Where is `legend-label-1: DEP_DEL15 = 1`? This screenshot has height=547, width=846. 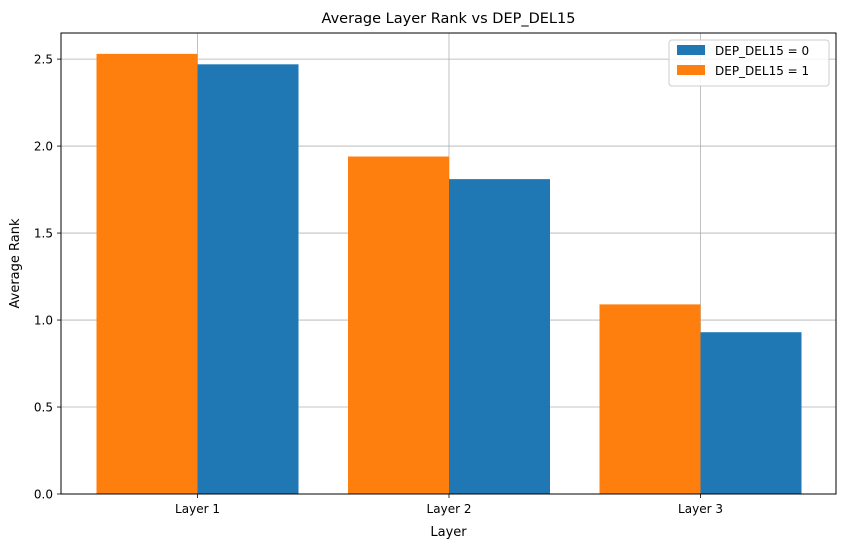 legend-label-1: DEP_DEL15 = 1 is located at coordinates (762, 71).